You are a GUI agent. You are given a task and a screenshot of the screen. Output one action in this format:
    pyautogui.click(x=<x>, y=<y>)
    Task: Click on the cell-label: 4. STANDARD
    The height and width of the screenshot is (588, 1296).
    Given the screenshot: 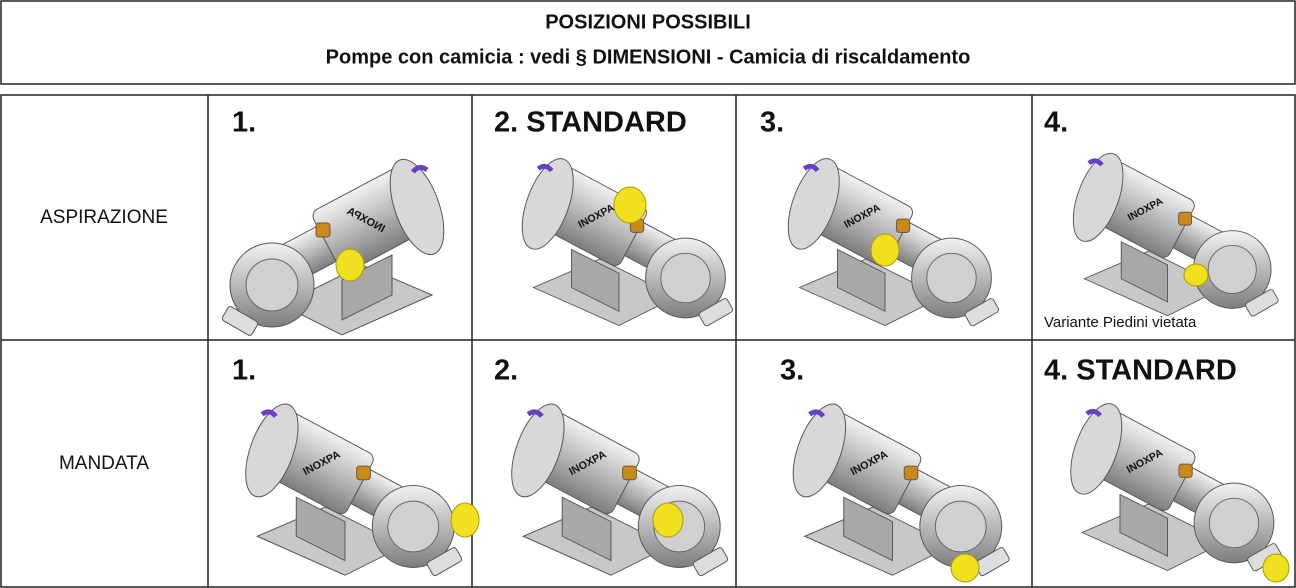 What is the action you would take?
    pyautogui.click(x=1140, y=371)
    